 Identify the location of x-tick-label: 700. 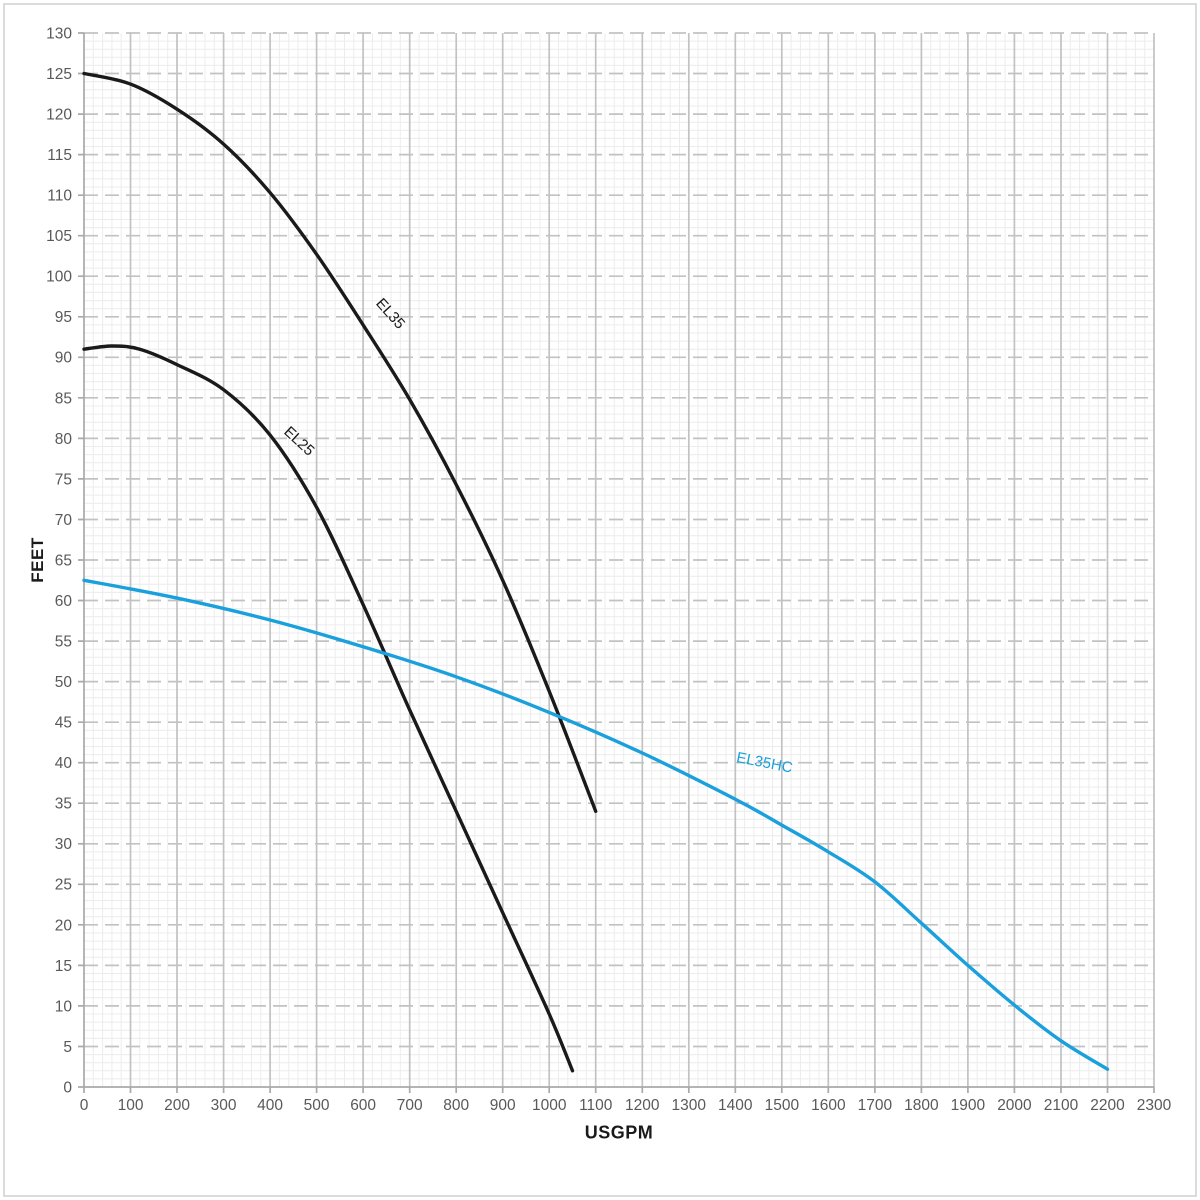
(410, 1105).